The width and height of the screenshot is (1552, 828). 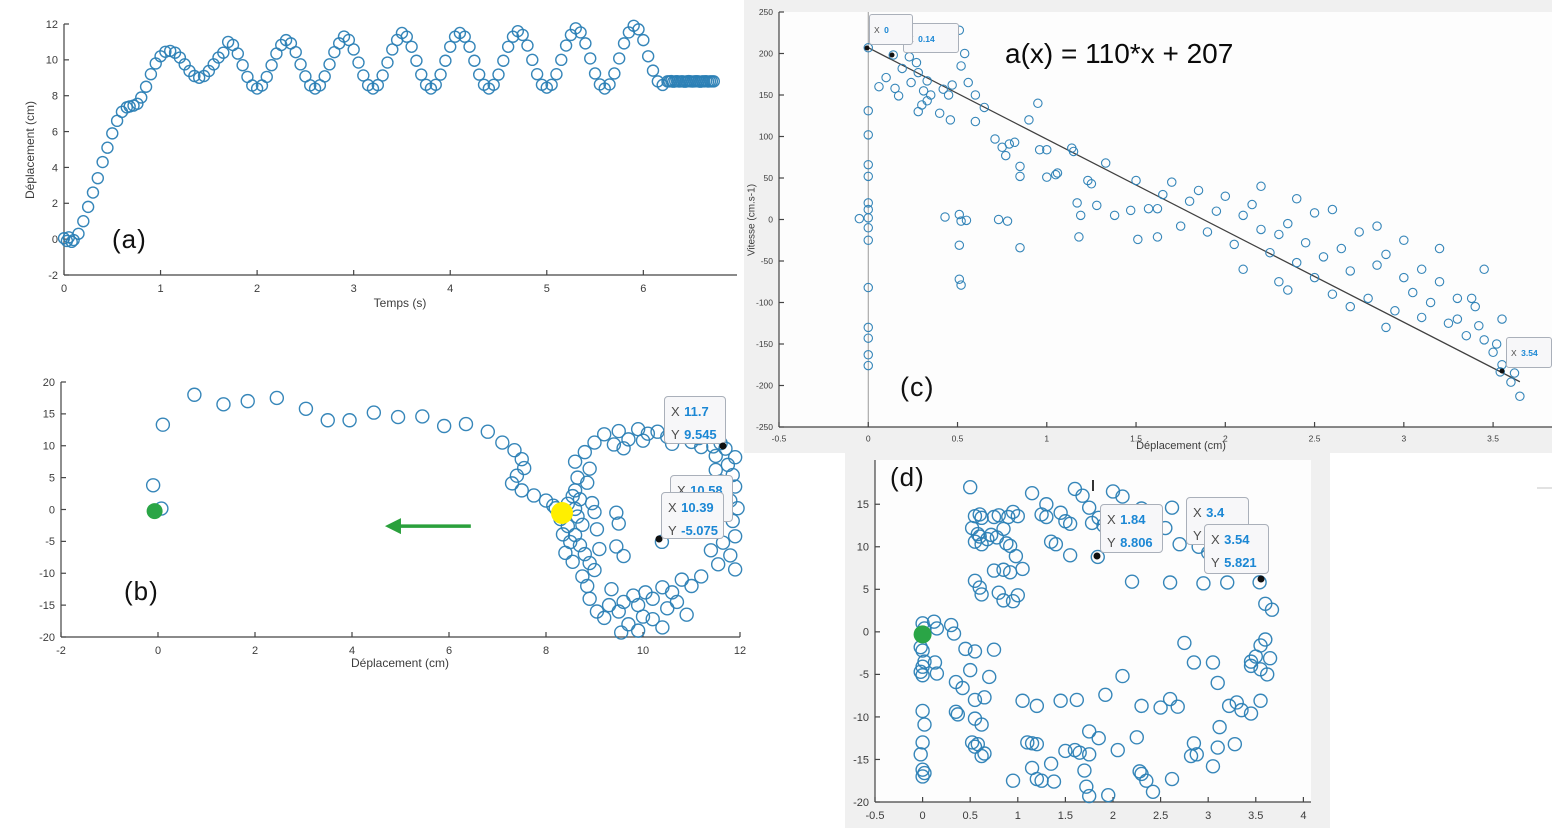 I want to click on axis-ylabel-a: Déplacement (cm), so click(x=30, y=150).